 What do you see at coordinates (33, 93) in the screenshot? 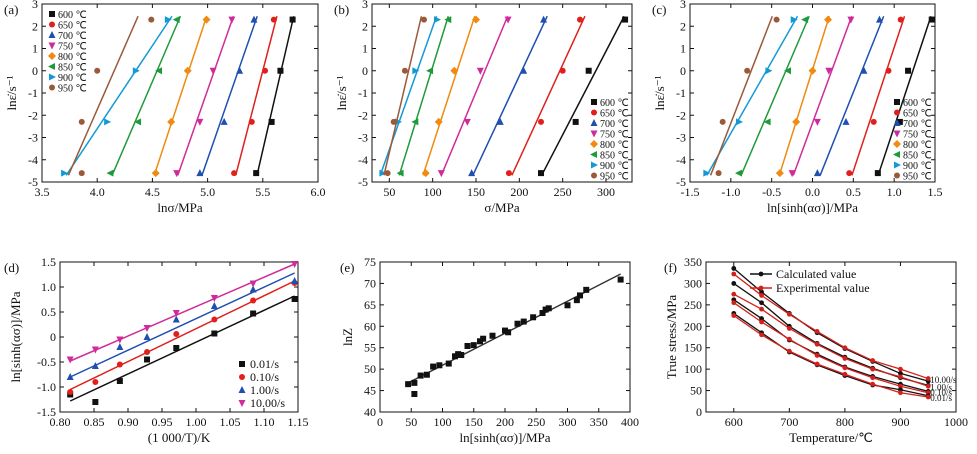
I see `y-tick-label: -1` at bounding box center [33, 93].